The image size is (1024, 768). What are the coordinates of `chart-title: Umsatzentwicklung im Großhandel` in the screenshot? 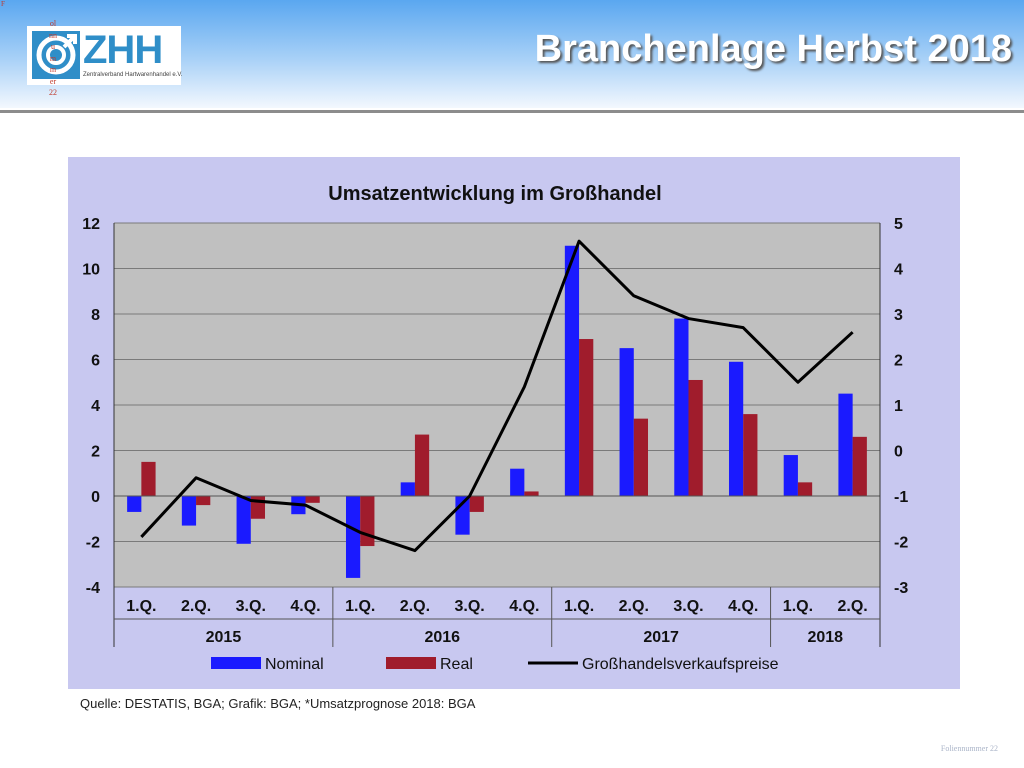 It's located at (494, 194).